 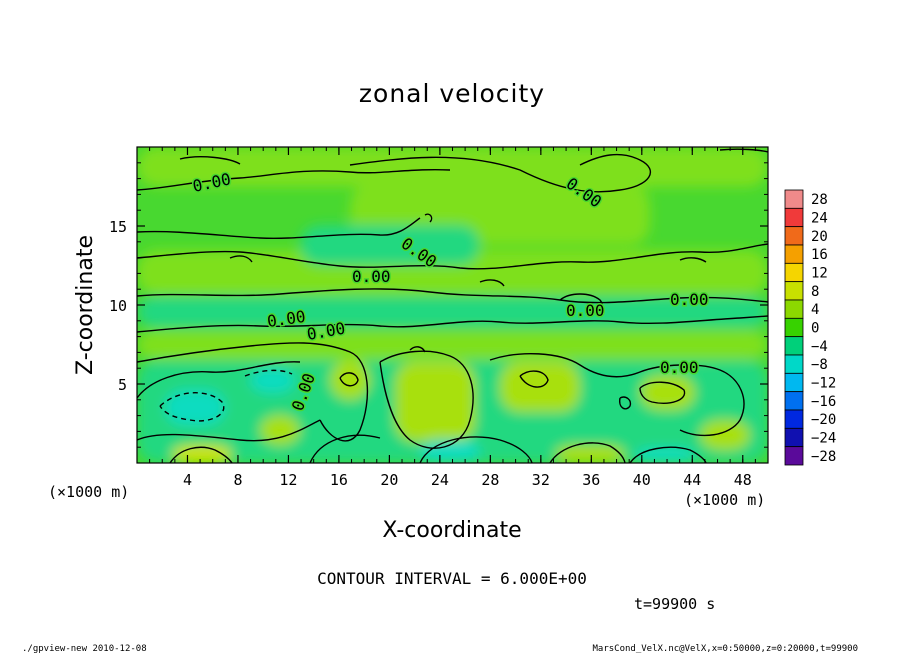 I want to click on time-label: t=99900 s, so click(x=674, y=604).